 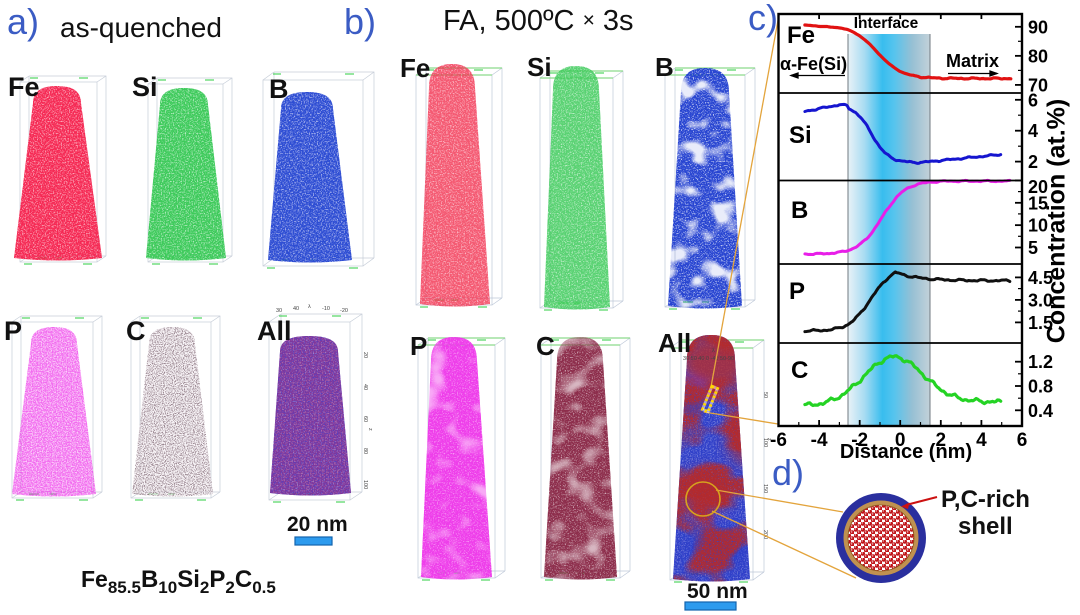 What do you see at coordinates (1040, 362) in the screenshot?
I see `svg-text: 1.2` at bounding box center [1040, 362].